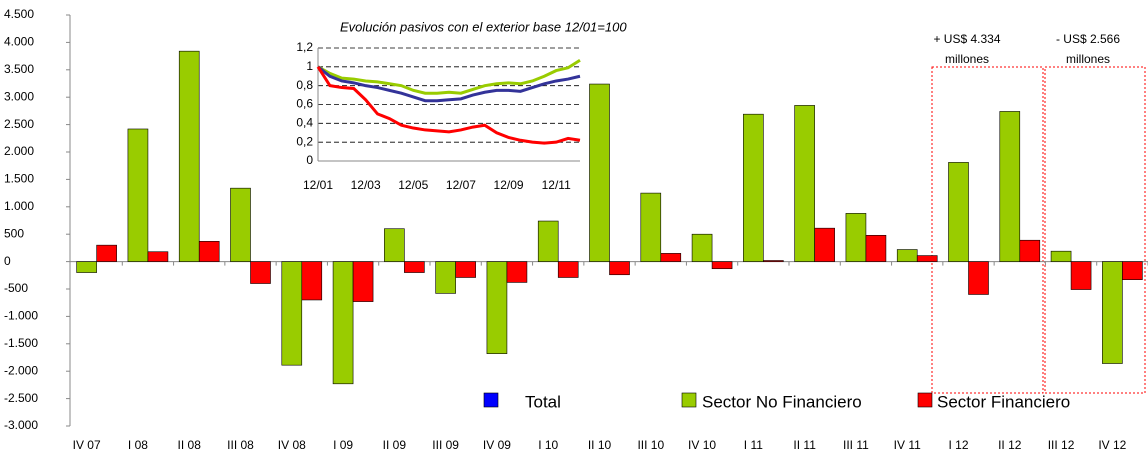 This screenshot has width=1148, height=454. What do you see at coordinates (987, 230) in the screenshot?
I see `highlight-box` at bounding box center [987, 230].